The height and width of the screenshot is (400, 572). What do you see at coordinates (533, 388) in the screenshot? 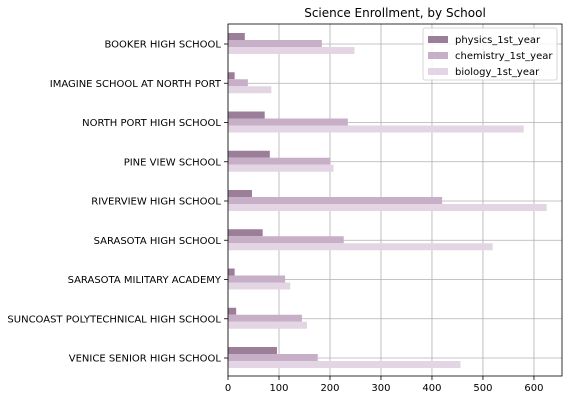
I see `x-tick-label: 600` at bounding box center [533, 388].